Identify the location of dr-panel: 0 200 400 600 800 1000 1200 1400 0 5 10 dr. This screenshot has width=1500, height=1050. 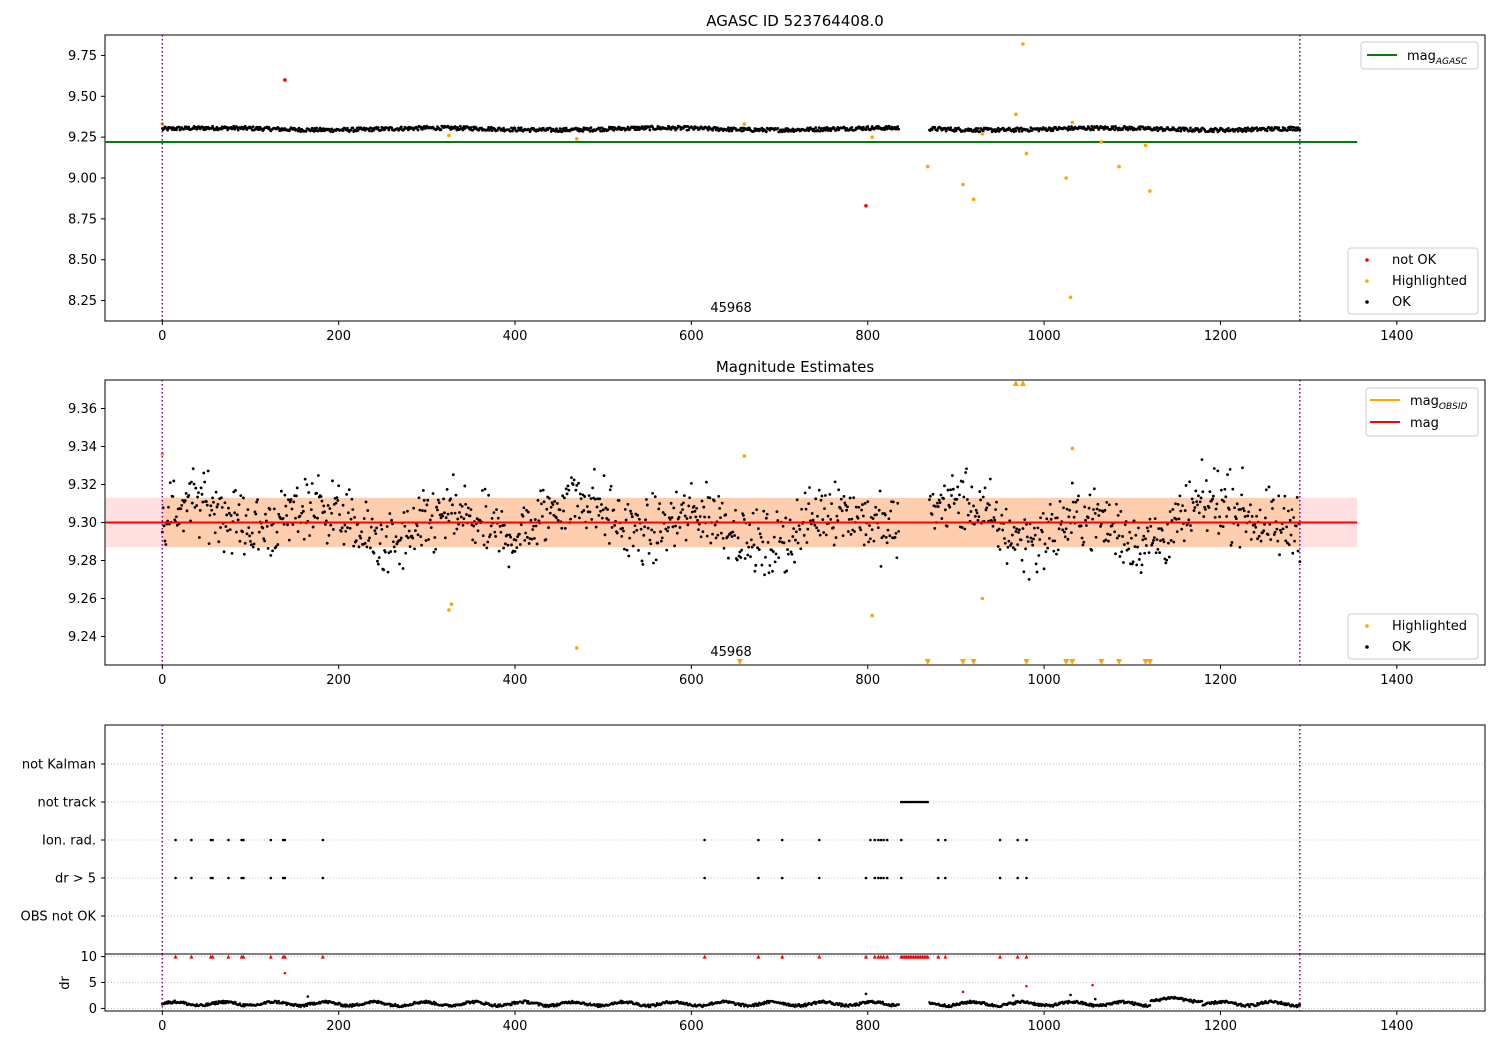
(772, 992).